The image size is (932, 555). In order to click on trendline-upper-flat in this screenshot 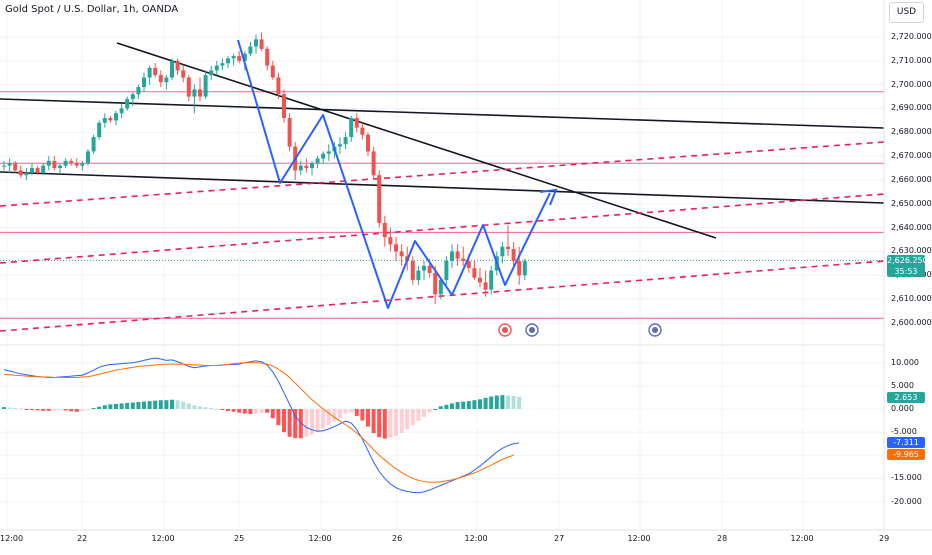, I will do `click(442, 113)`.